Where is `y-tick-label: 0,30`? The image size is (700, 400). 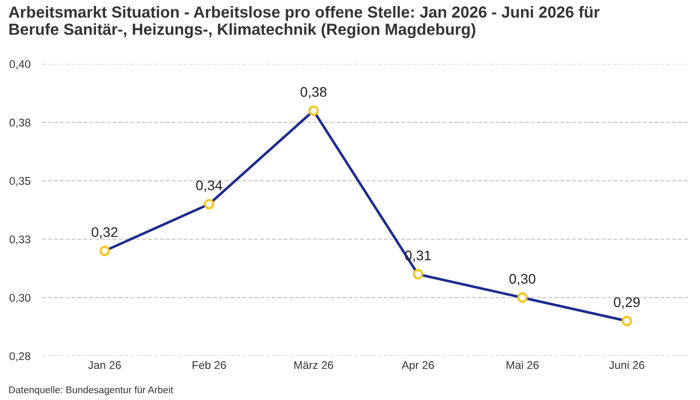 y-tick-label: 0,30 is located at coordinates (20, 299).